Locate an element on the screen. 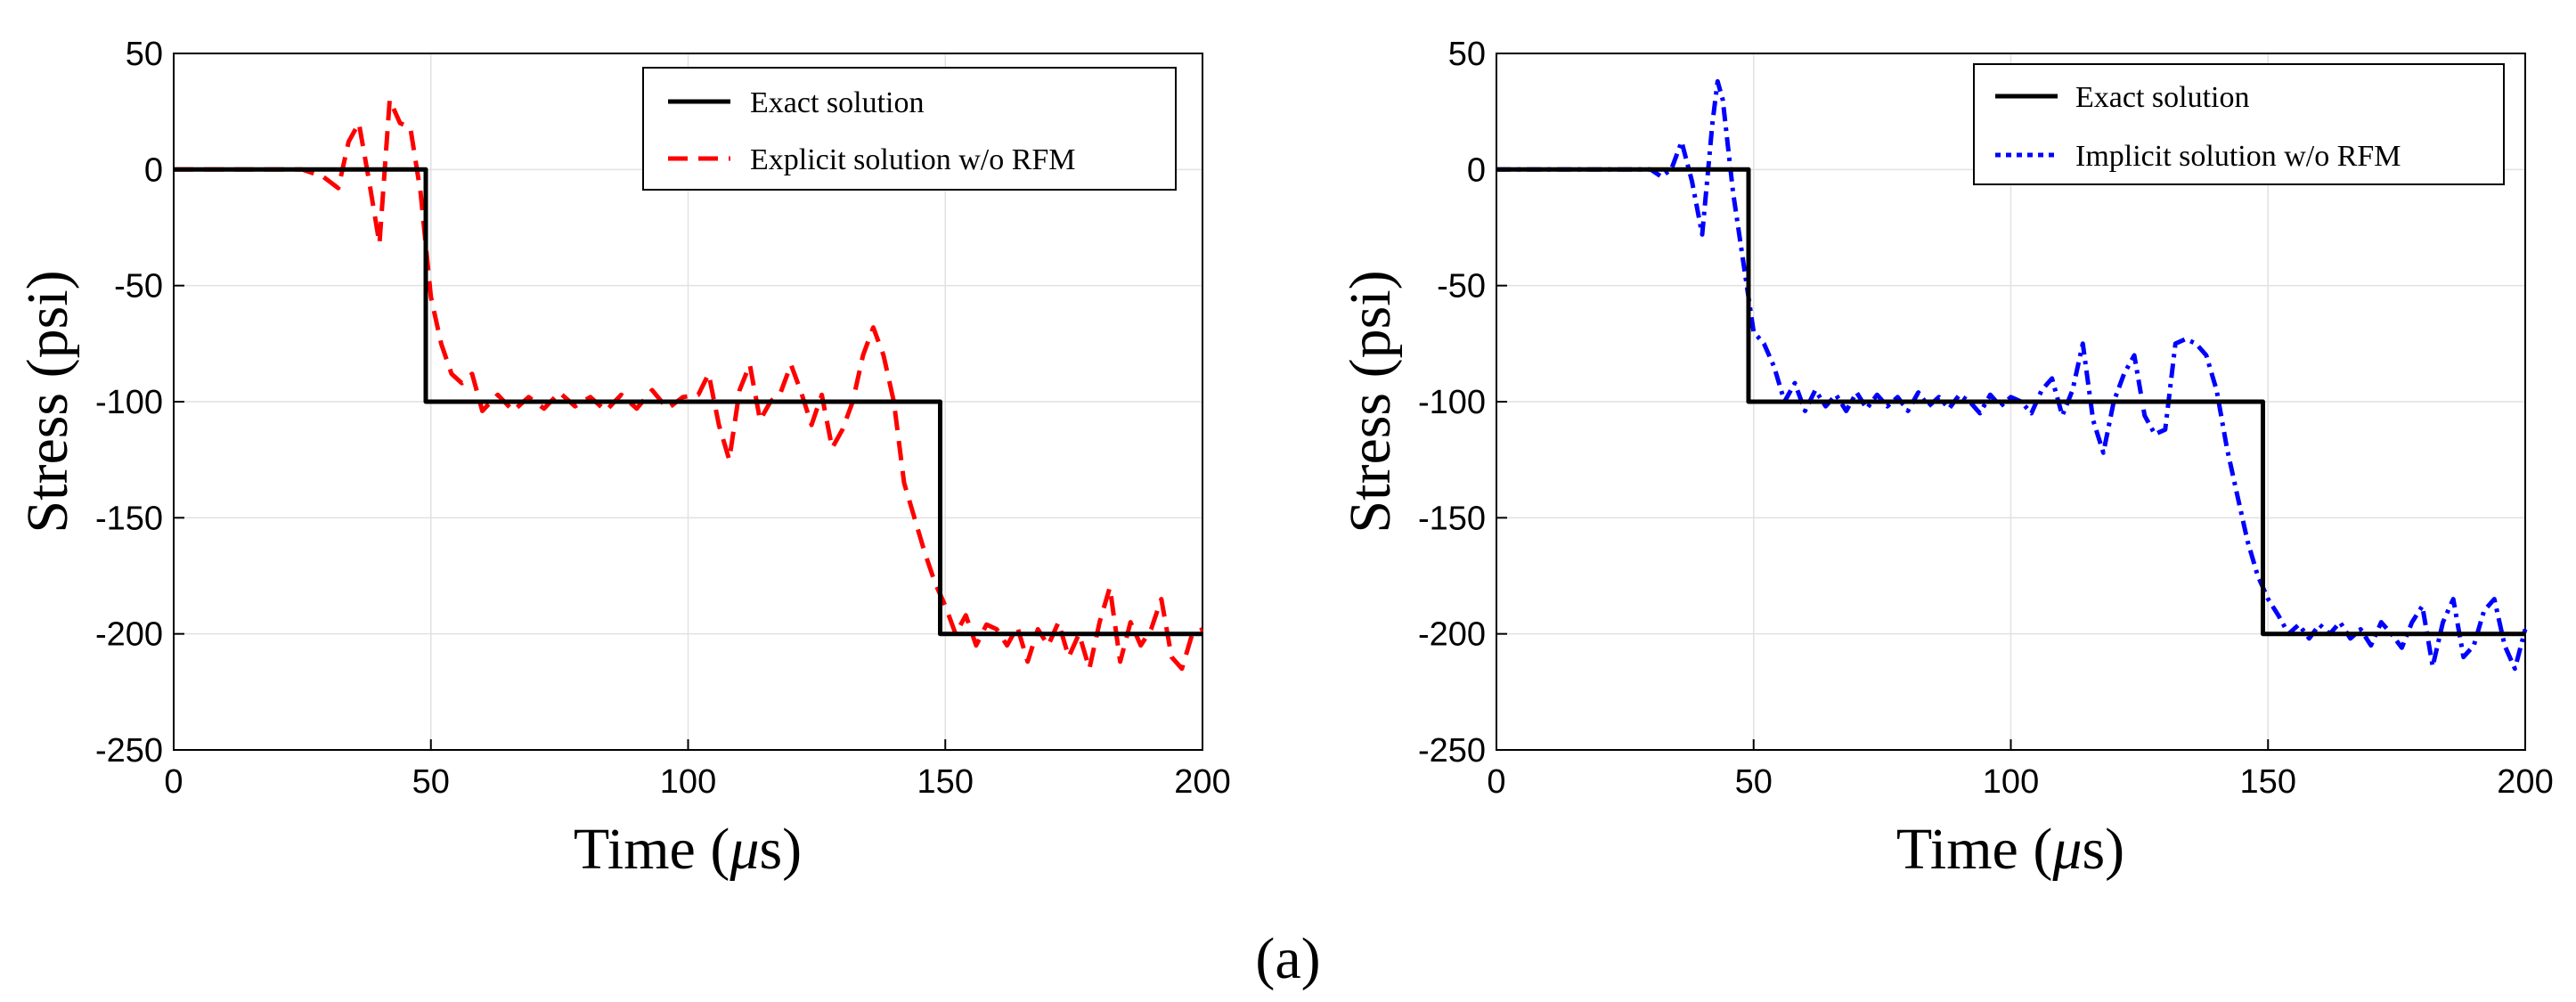 This screenshot has width=2576, height=1002. legend-box-right is located at coordinates (2239, 124).